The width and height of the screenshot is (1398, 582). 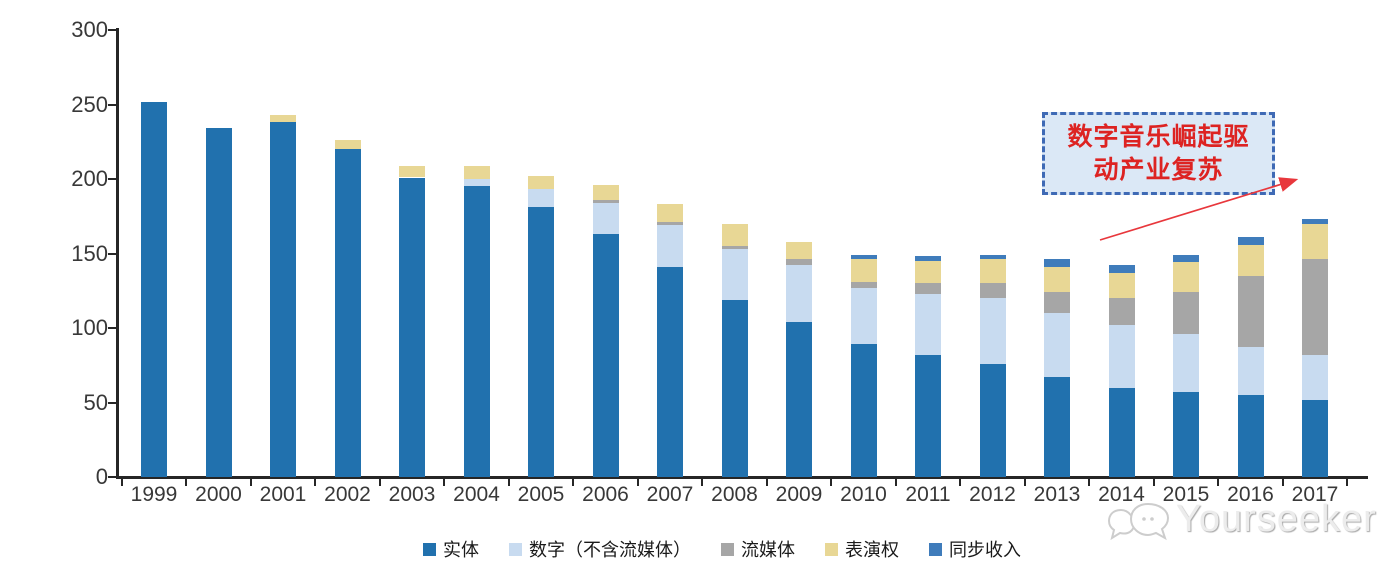 What do you see at coordinates (1121, 269) in the screenshot?
I see `bar-segment-同步收入-2014` at bounding box center [1121, 269].